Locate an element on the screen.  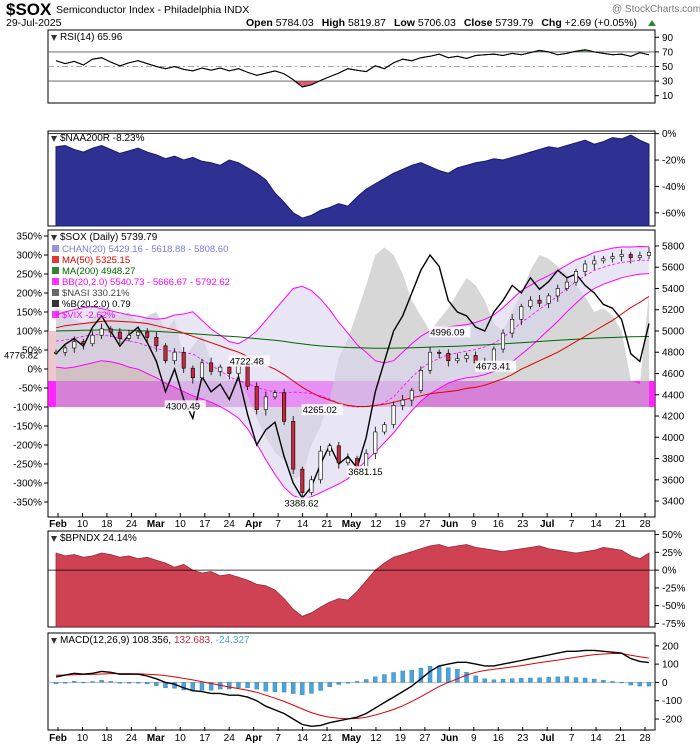
price-label: $SOX (Daily) 5739.79 is located at coordinates (109, 237).